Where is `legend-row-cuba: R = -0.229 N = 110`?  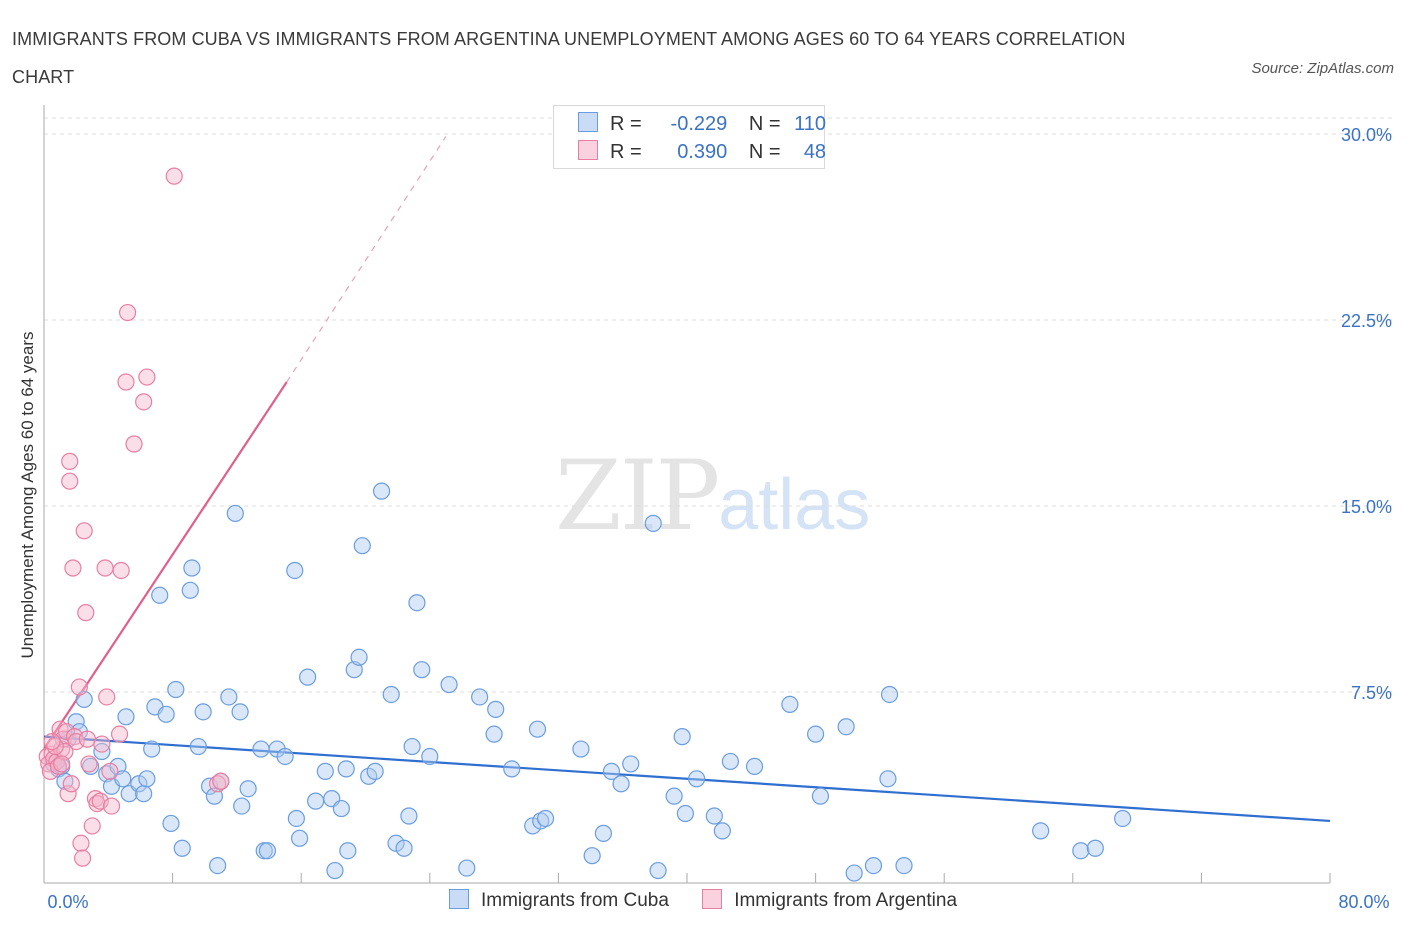
legend-row-cuba: R = -0.229 N = 110 is located at coordinates (702, 125).